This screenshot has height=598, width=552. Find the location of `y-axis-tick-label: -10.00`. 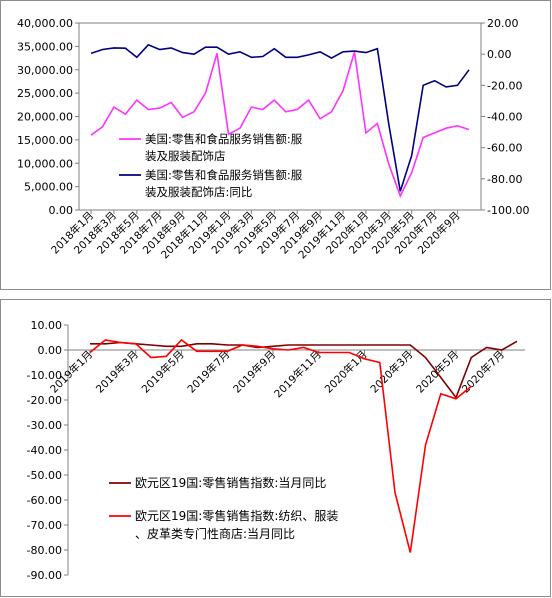

y-axis-tick-label: -10.00 is located at coordinates (44, 375).